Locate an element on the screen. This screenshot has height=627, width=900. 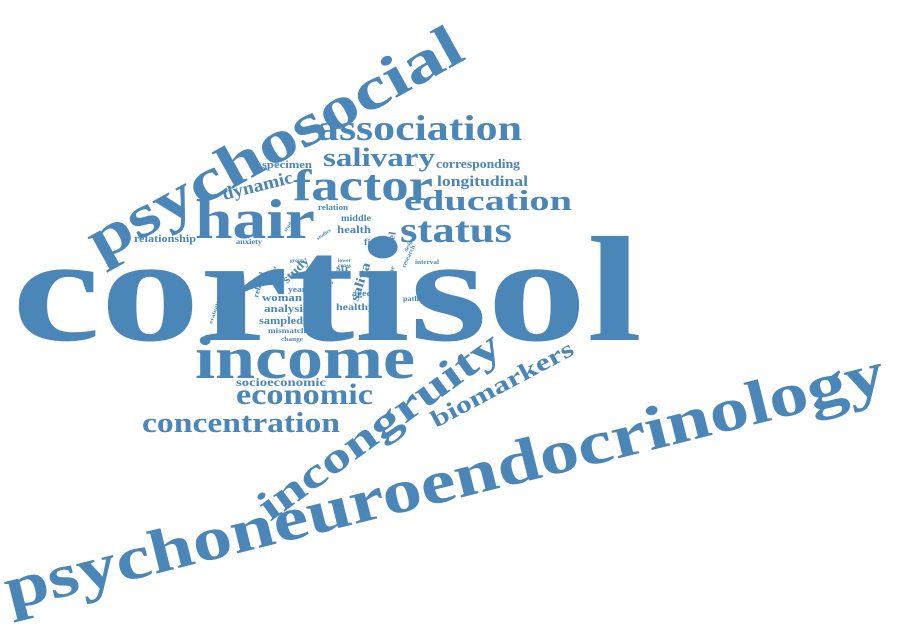
word-interval: interval is located at coordinates (427, 263).